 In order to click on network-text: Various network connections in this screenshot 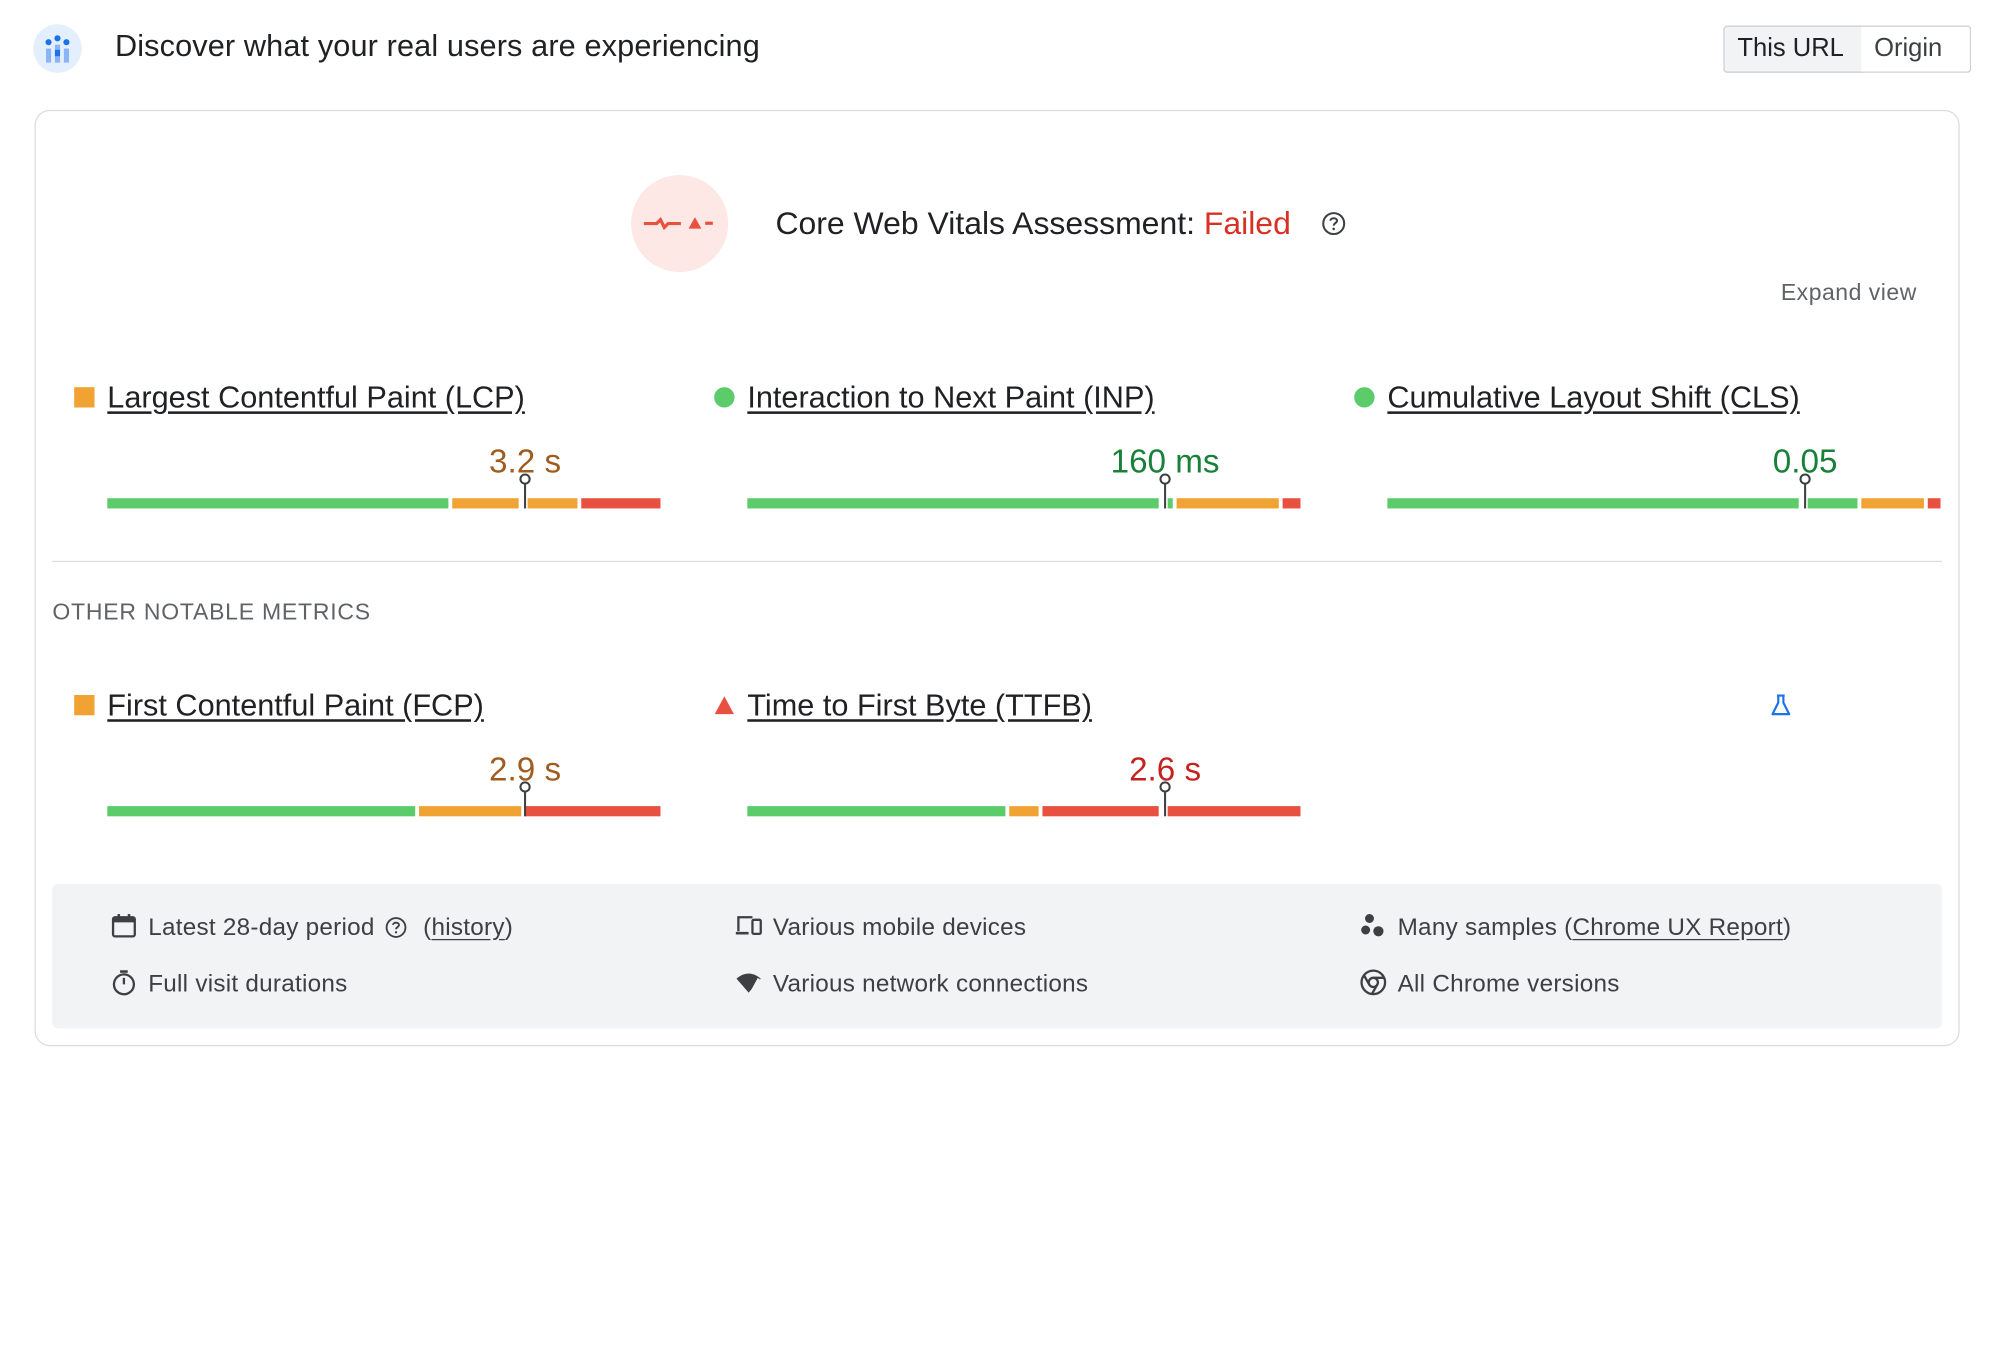, I will do `click(930, 984)`.